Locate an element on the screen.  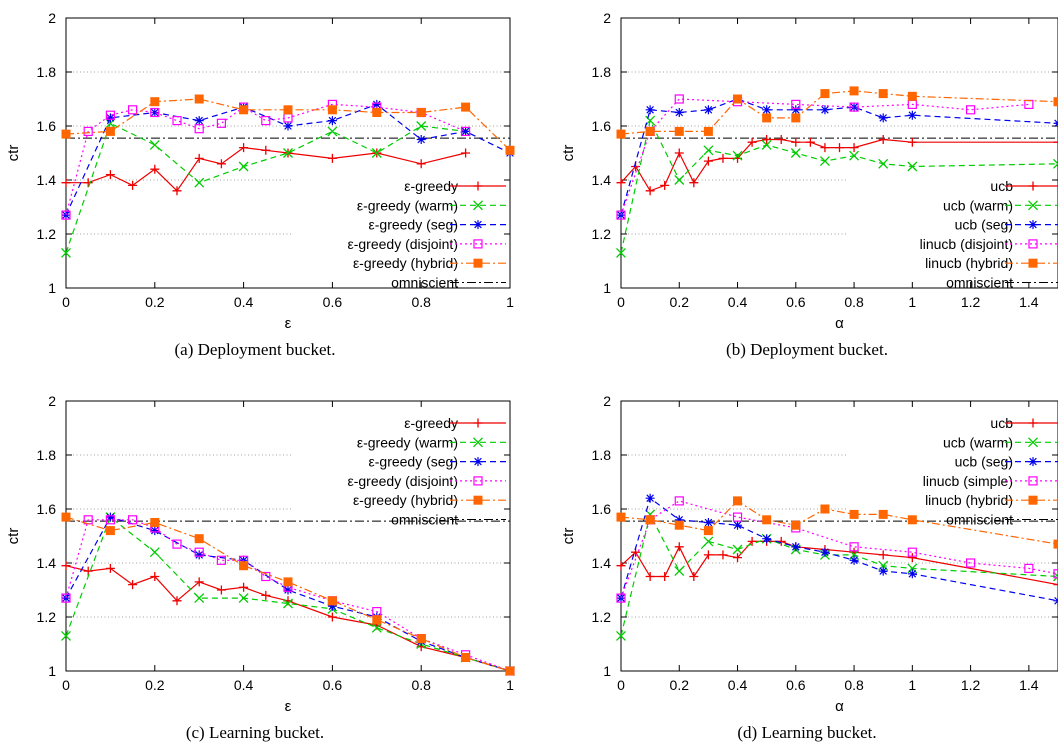
panel-caption: (a) Deployment bucket. is located at coordinates (255, 349).